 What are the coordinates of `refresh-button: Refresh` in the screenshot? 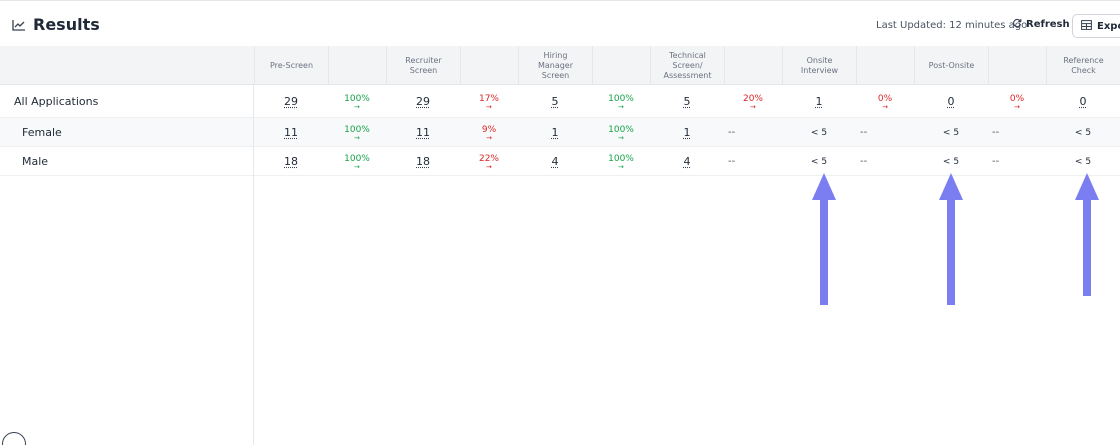 It's located at (1041, 24).